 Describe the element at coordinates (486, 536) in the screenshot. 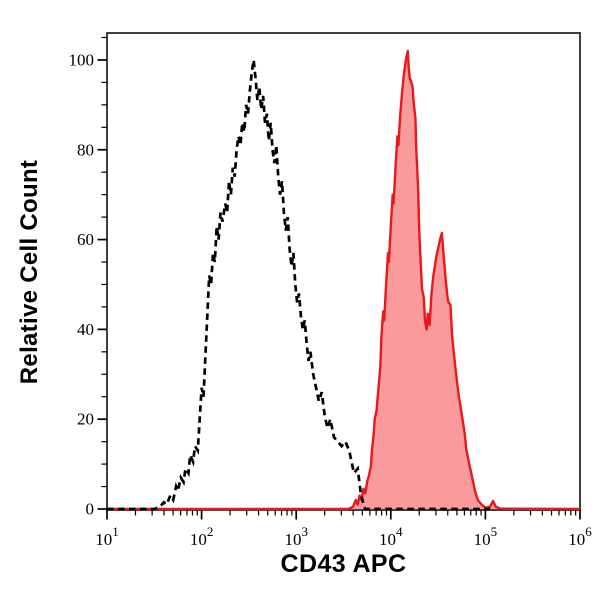

I see `x-tick-label: 10⁵` at that location.